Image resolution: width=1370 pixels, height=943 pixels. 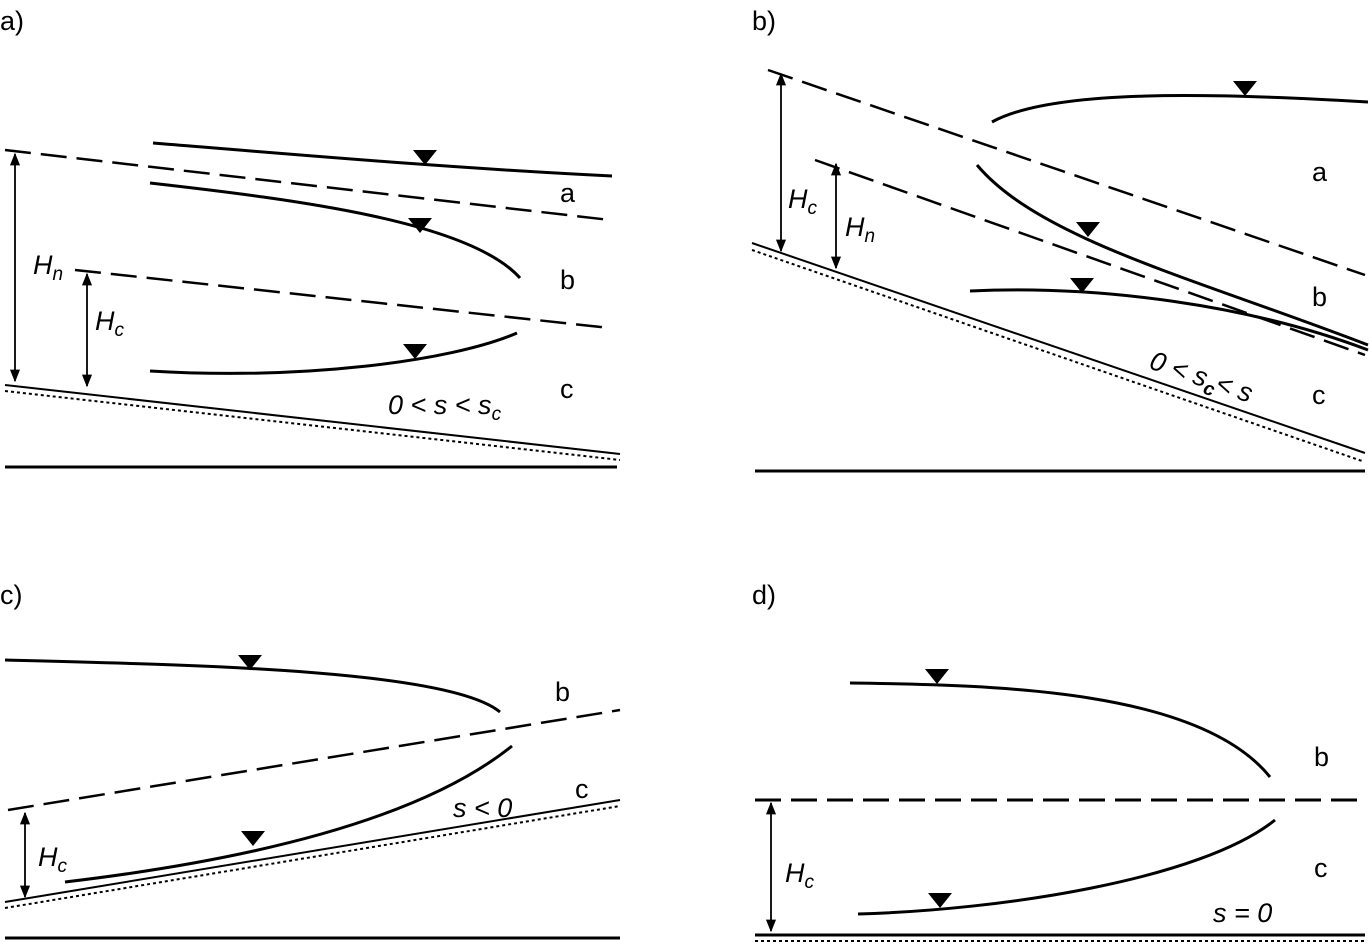 What do you see at coordinates (1200, 379) in the screenshot?
I see `slope-label: 0 < sc< s` at bounding box center [1200, 379].